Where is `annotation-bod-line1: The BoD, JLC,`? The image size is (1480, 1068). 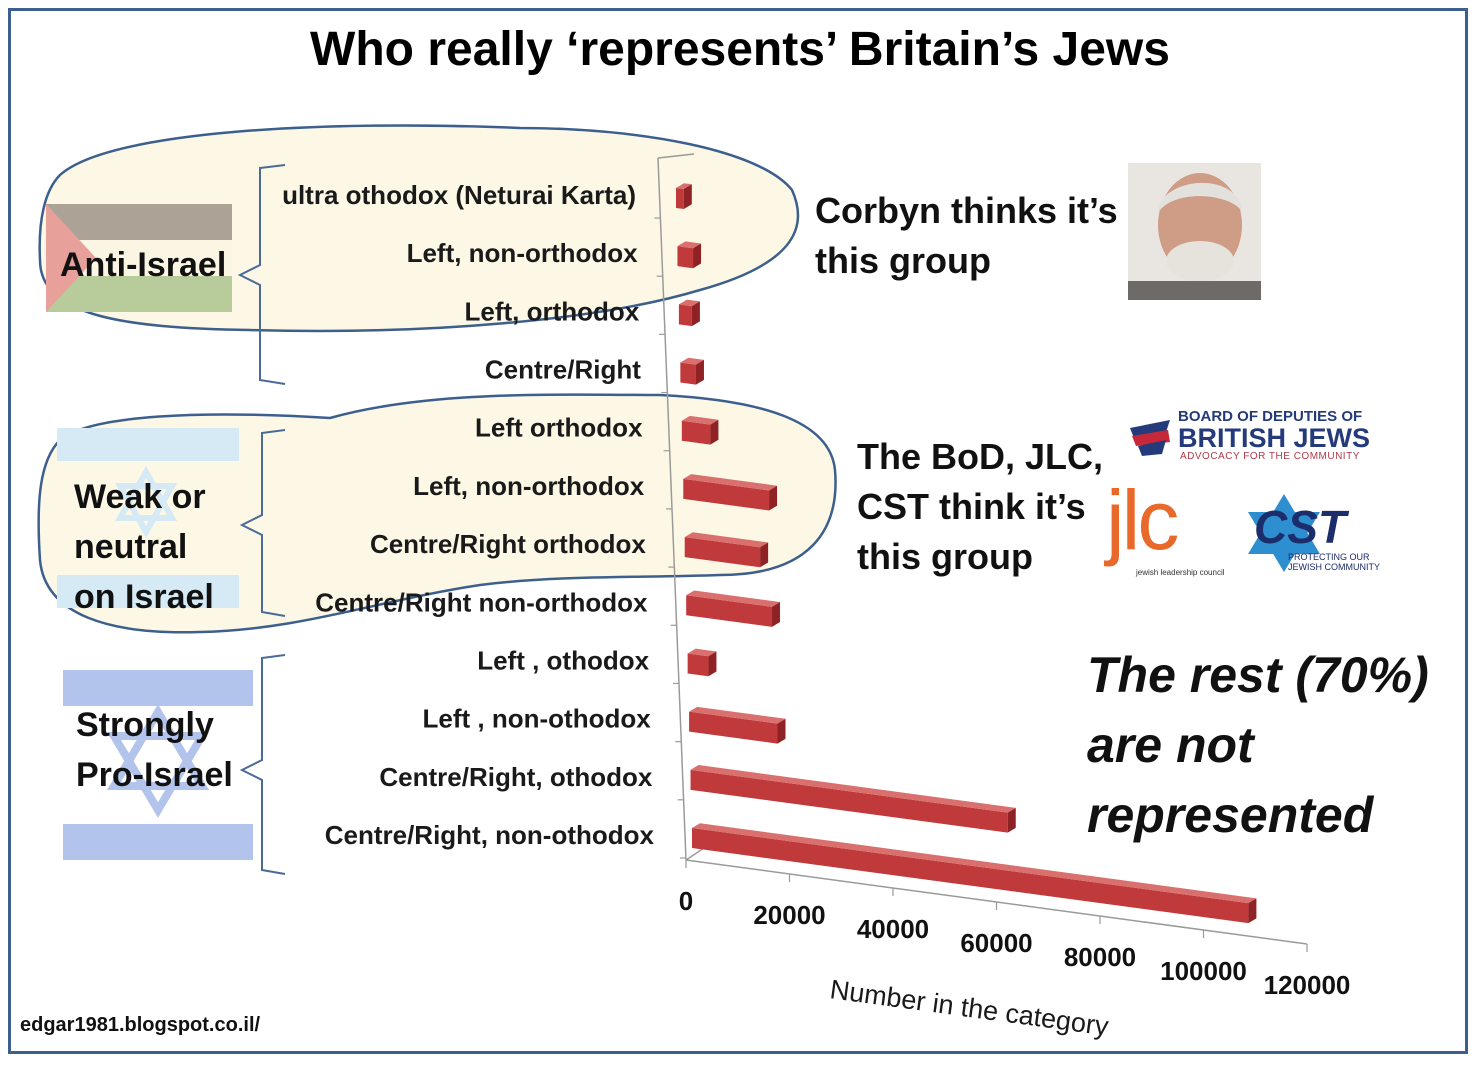 annotation-bod-line1: The BoD, JLC, is located at coordinates (980, 456).